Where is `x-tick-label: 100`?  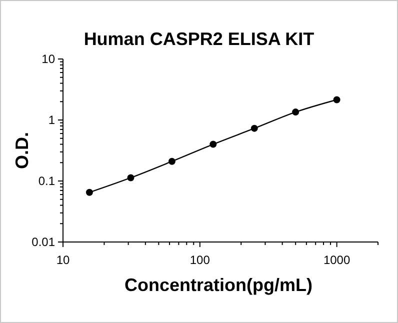 x-tick-label: 100 is located at coordinates (200, 260).